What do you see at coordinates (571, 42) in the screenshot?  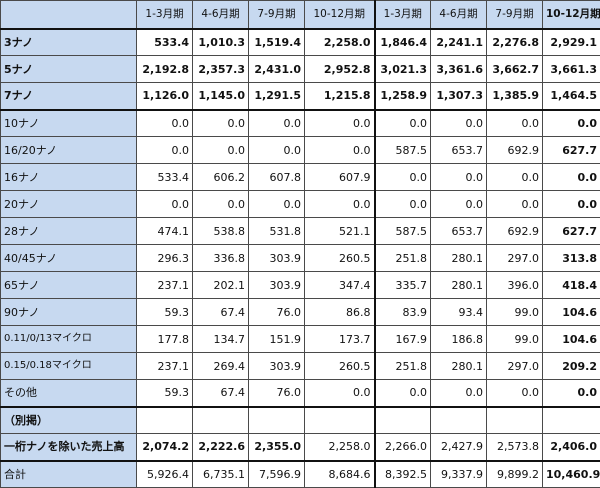 I see `value-cell: 2,929.1` at bounding box center [571, 42].